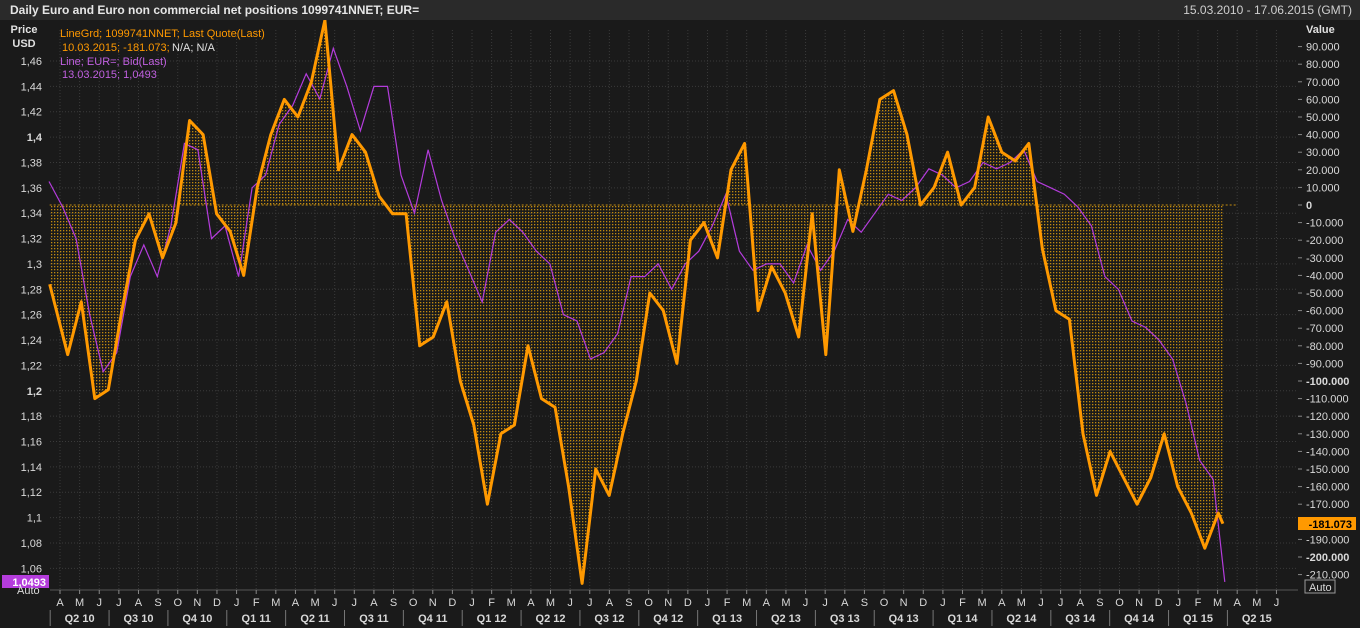 The image size is (1360, 628). I want to click on right-axis-tick-label: 50.000, so click(1323, 118).